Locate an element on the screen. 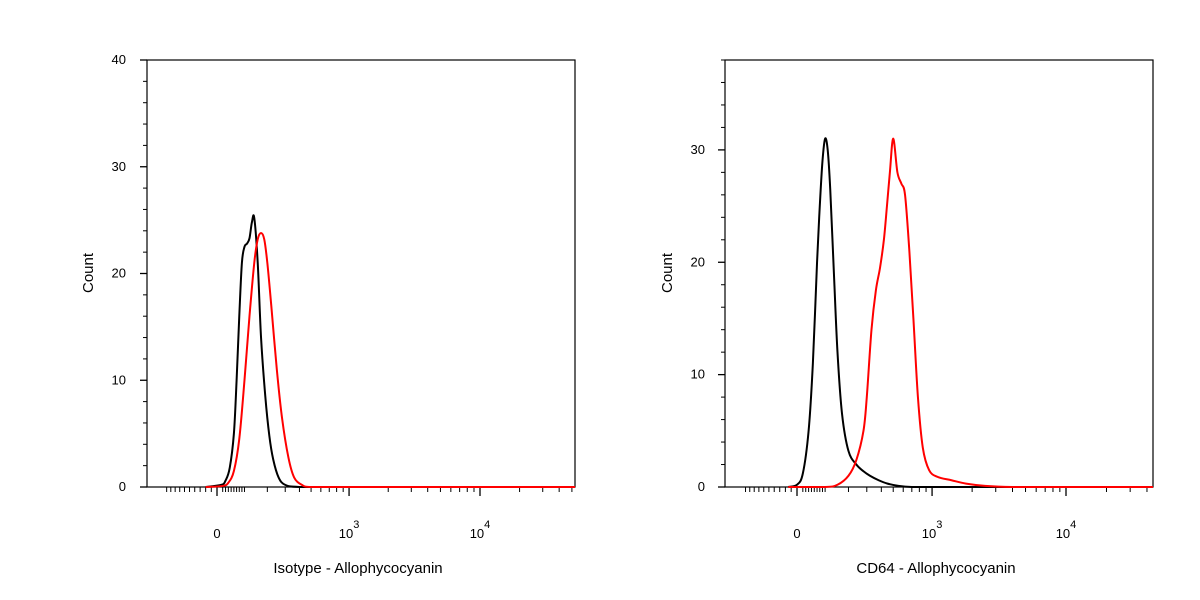  p1-x-tick-label: 10⁴ is located at coordinates (1066, 530).